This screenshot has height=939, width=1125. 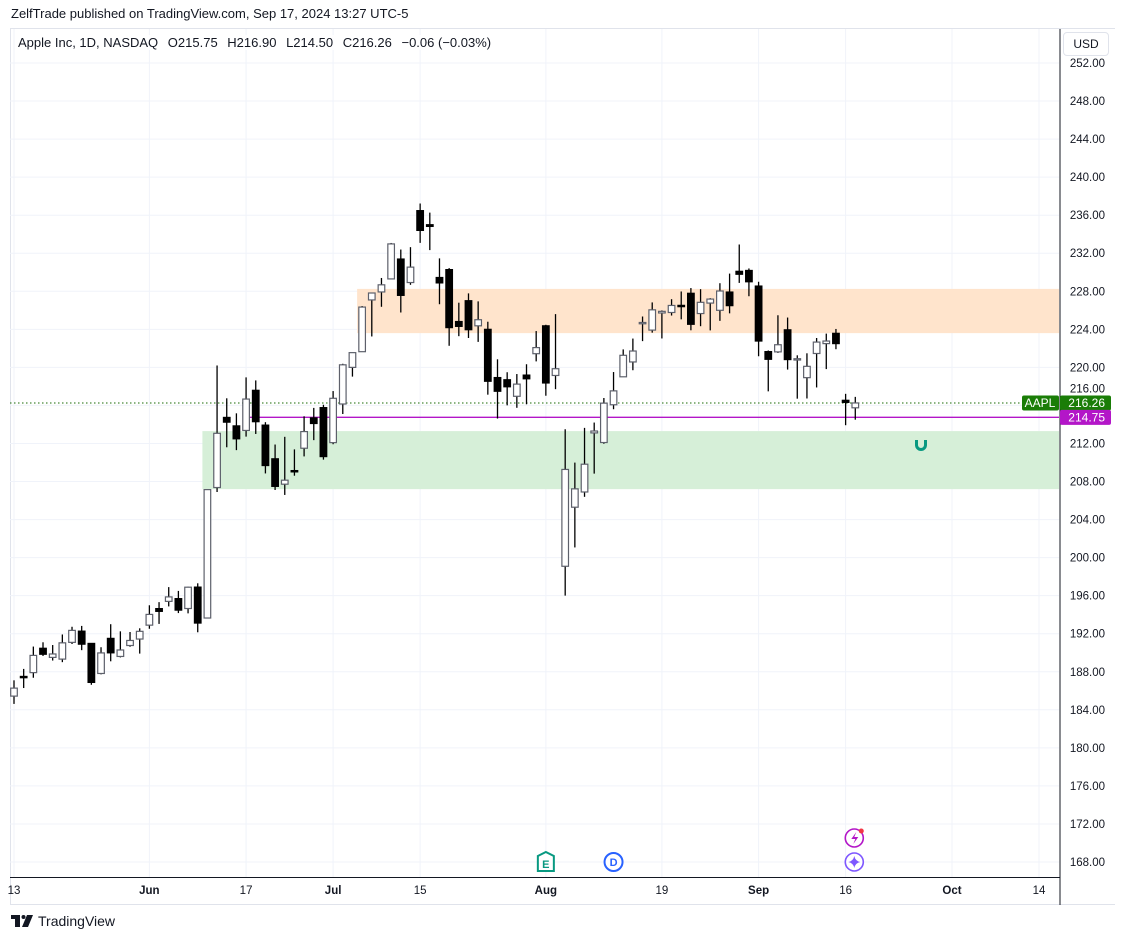 What do you see at coordinates (613, 862) in the screenshot?
I see `dividend-icon` at bounding box center [613, 862].